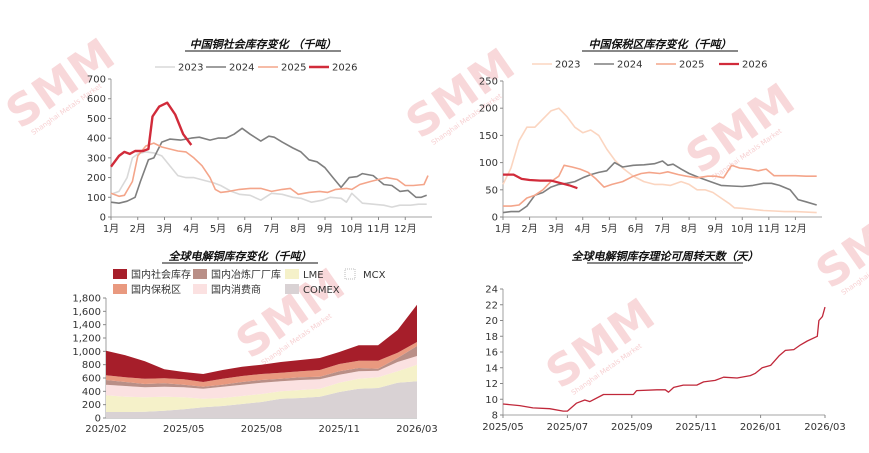 The height and width of the screenshot is (453, 869). I want to click on x-tick-label: 2025/11, so click(339, 429).